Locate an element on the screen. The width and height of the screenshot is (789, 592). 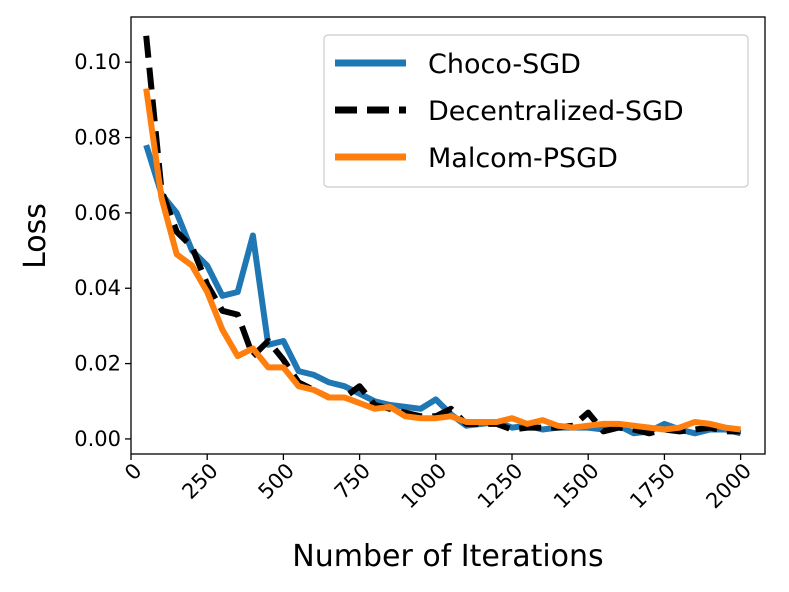
x-tick-label: 750 is located at coordinates (352, 481).